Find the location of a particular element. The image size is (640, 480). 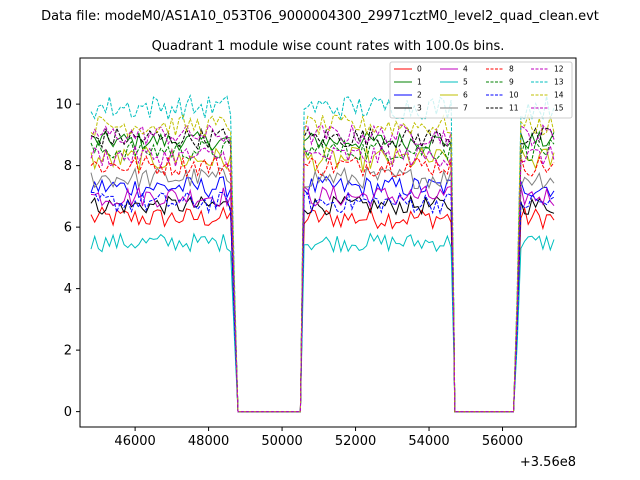

x-tick-label: 54000 is located at coordinates (428, 441).